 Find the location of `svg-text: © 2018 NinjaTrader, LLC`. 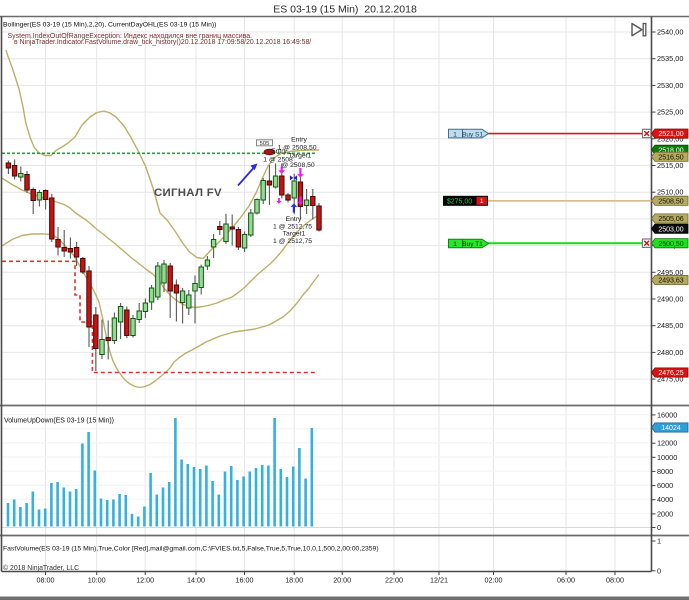

svg-text: © 2018 NinjaTrader, LLC is located at coordinates (41, 568).